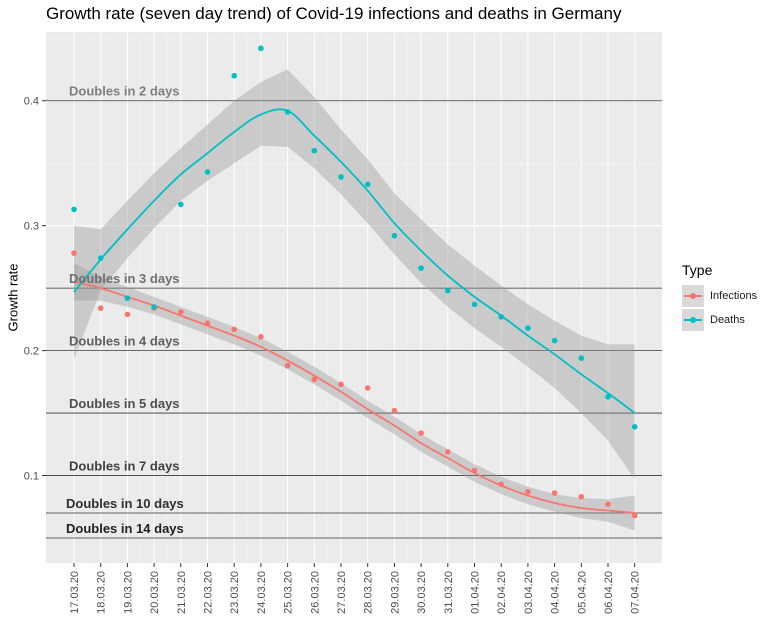  Describe the element at coordinates (582, 592) in the screenshot. I see `x-tick-label: 05.04.20` at that location.